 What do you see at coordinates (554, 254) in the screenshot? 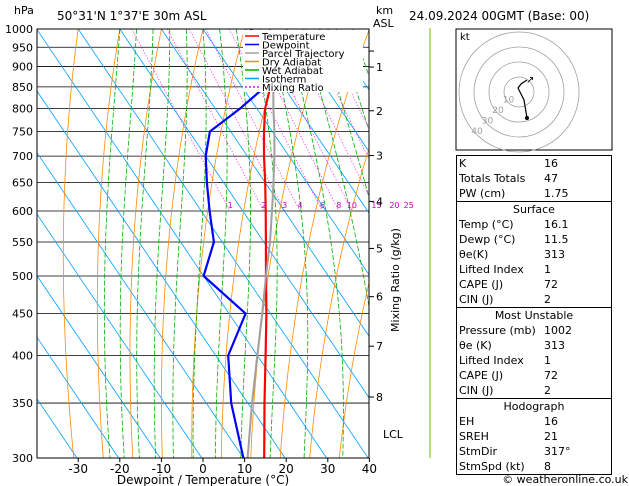
I see `index-value: 313` at bounding box center [554, 254].